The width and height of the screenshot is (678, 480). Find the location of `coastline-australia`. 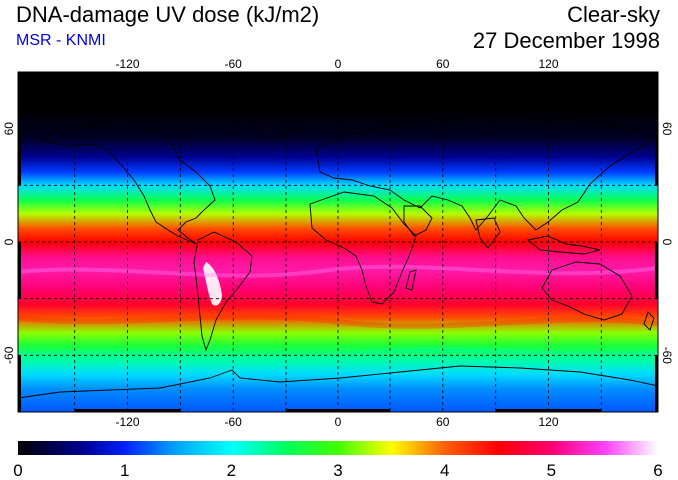

coastline-australia is located at coordinates (587, 291).